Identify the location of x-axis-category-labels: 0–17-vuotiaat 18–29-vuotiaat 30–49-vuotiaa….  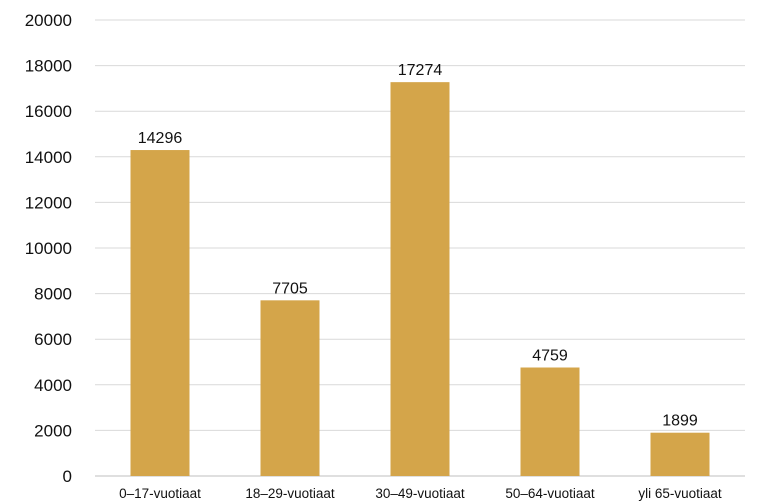
(420, 493).